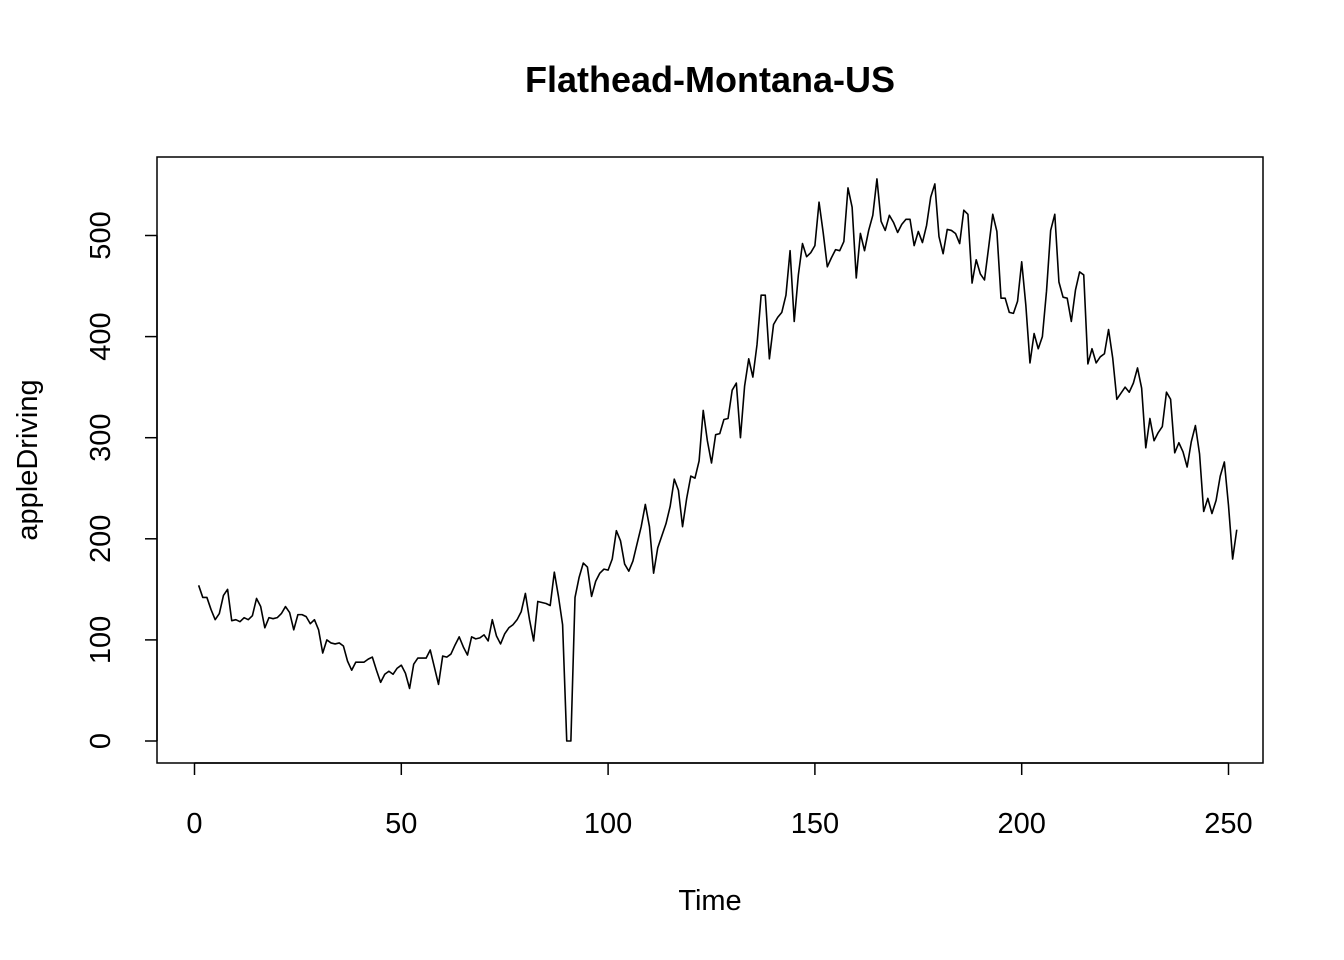  Describe the element at coordinates (1022, 824) in the screenshot. I see `x-tick-label: 200` at that location.